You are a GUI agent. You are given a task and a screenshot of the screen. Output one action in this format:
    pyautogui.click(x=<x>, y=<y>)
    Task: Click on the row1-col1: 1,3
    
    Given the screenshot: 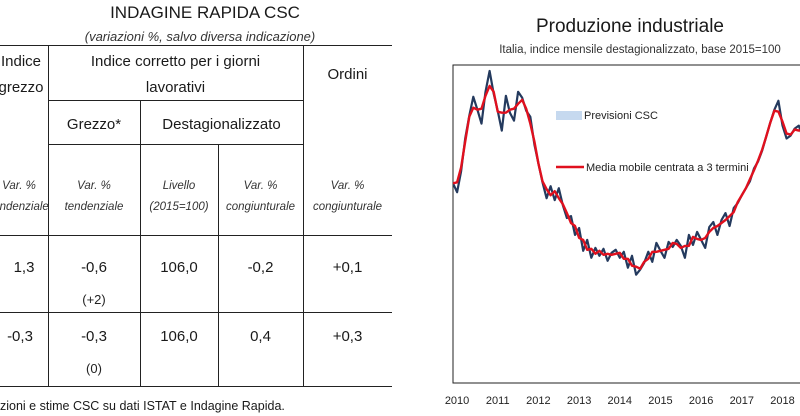 What is the action you would take?
    pyautogui.click(x=24, y=267)
    